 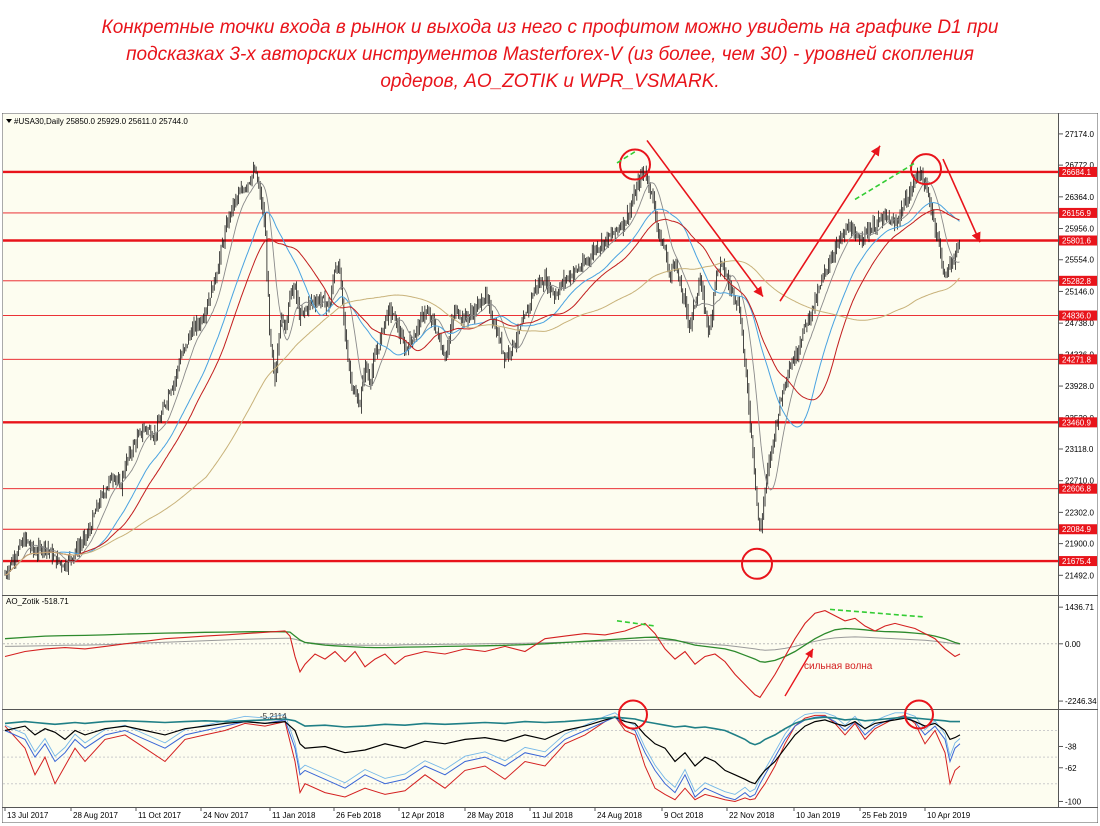 What do you see at coordinates (482, 731) in the screenshot?
I see `wpr-teal-line` at bounding box center [482, 731].